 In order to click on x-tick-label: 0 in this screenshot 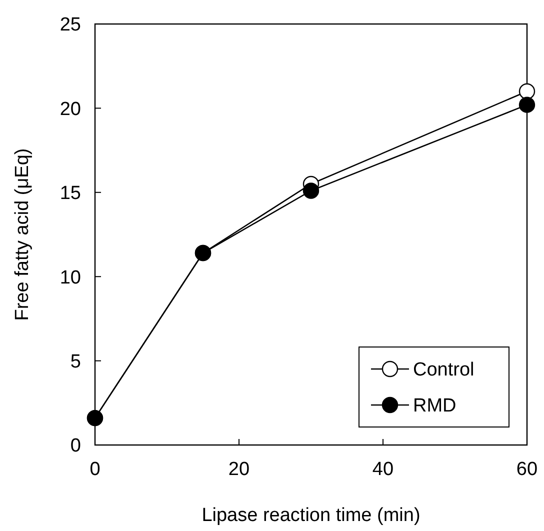, I will do `click(95, 469)`.